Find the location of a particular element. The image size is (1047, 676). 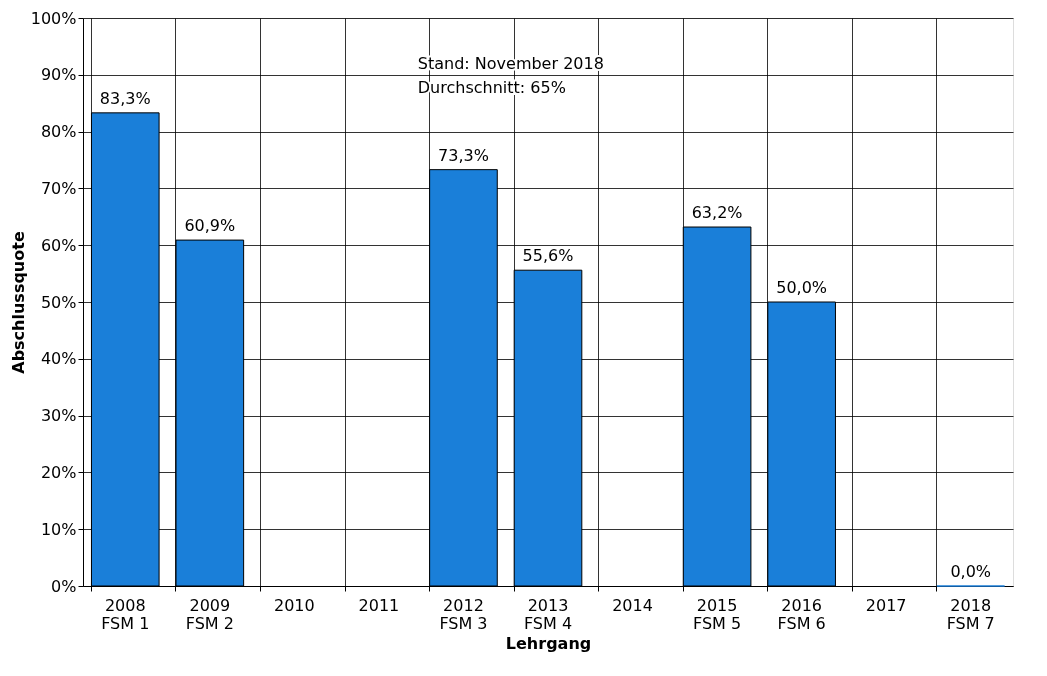

y-tick-label: 30% is located at coordinates (58, 416).